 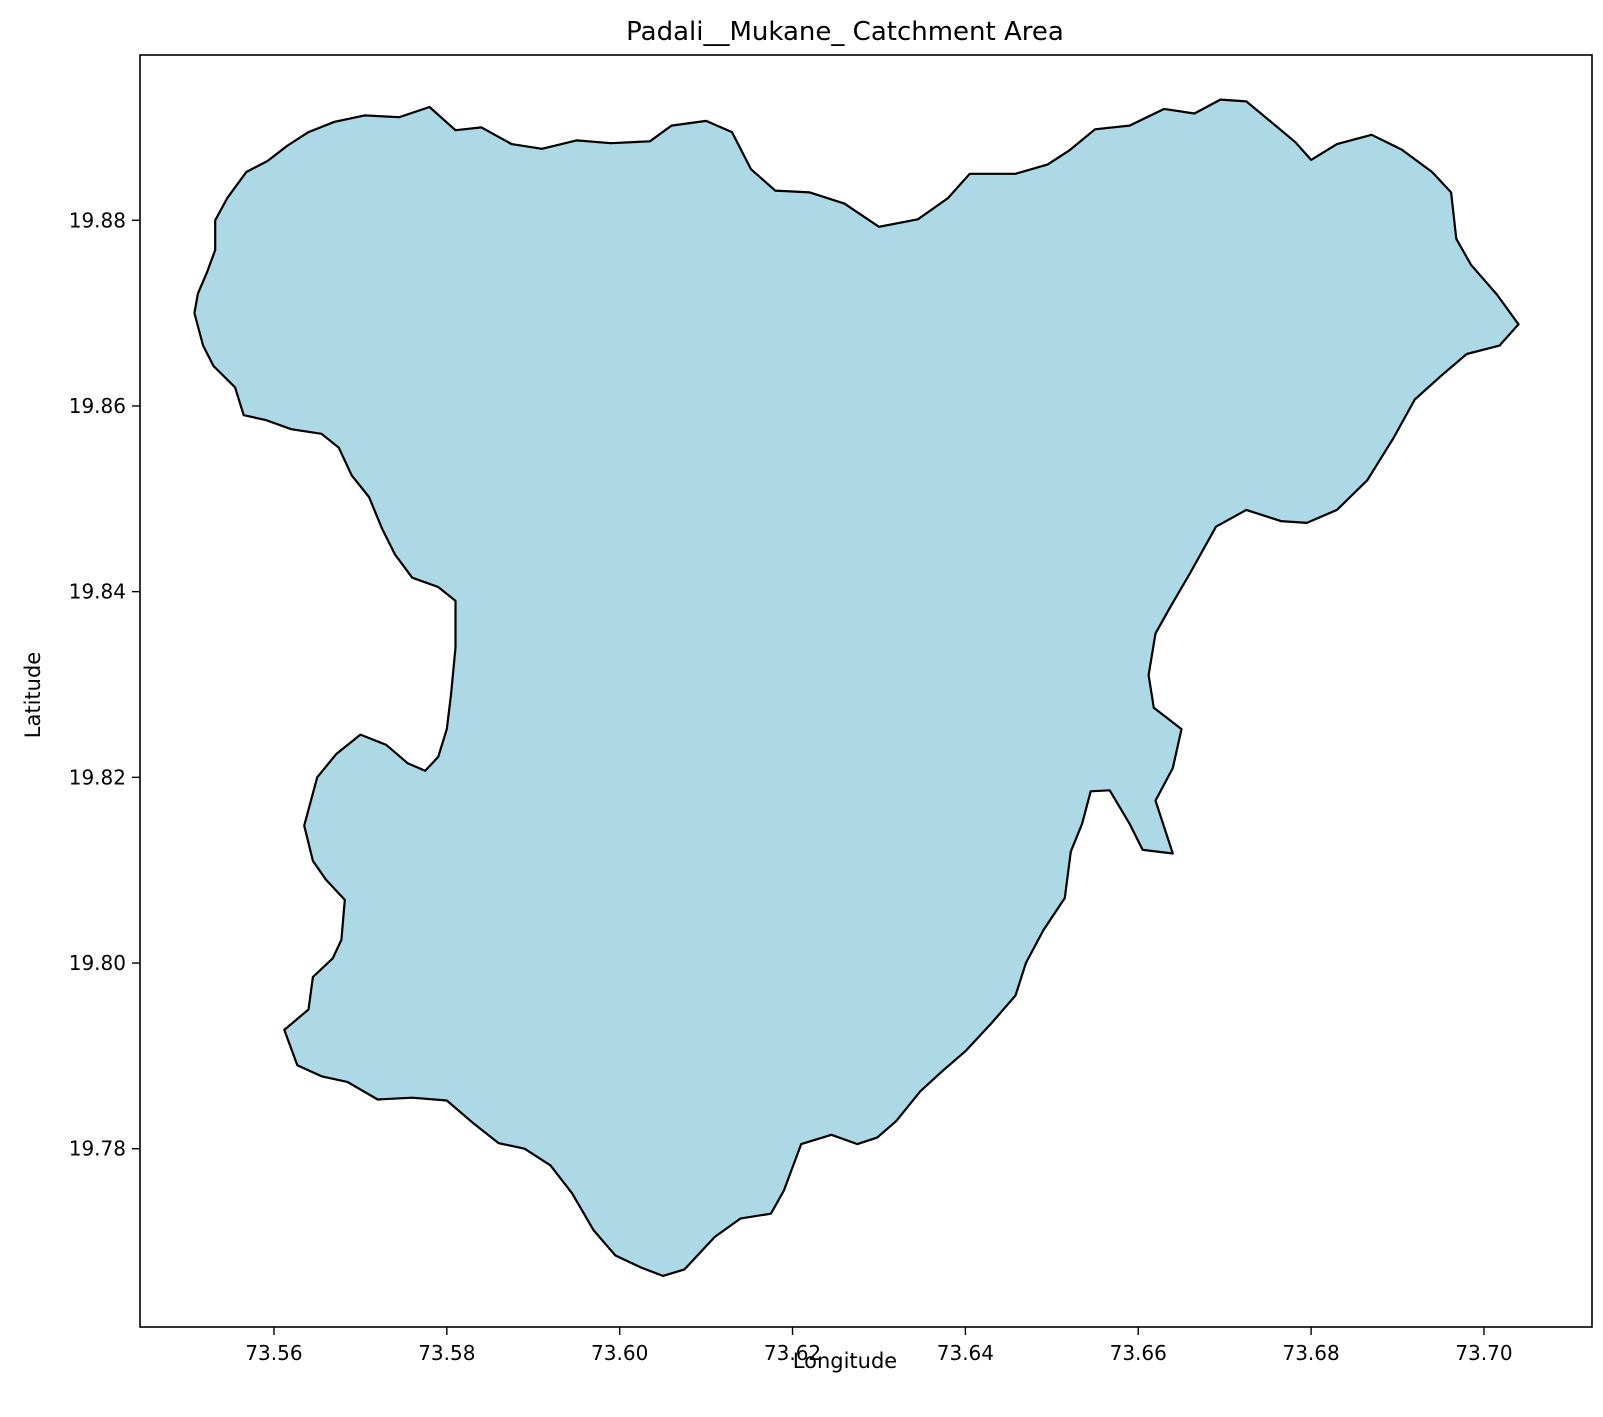 What do you see at coordinates (33, 695) in the screenshot?
I see `y-axis-label: Latitude` at bounding box center [33, 695].